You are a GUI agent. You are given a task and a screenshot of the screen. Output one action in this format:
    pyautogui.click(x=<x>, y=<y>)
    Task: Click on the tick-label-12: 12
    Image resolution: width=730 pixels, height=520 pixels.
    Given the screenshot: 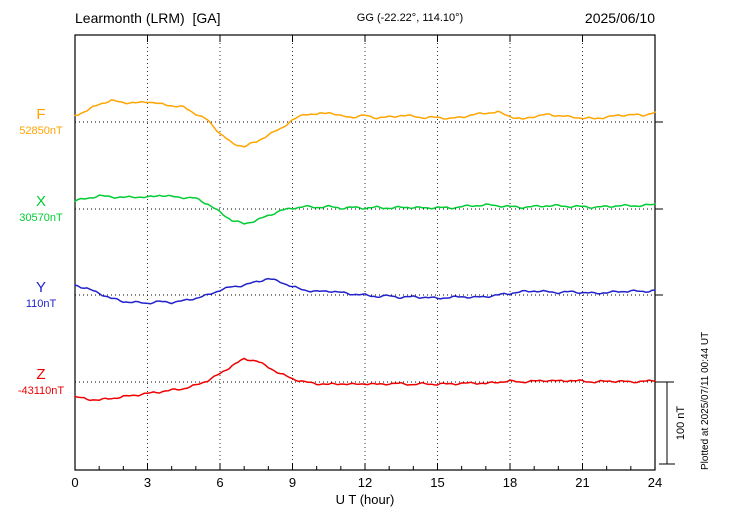 What is the action you would take?
    pyautogui.click(x=365, y=482)
    